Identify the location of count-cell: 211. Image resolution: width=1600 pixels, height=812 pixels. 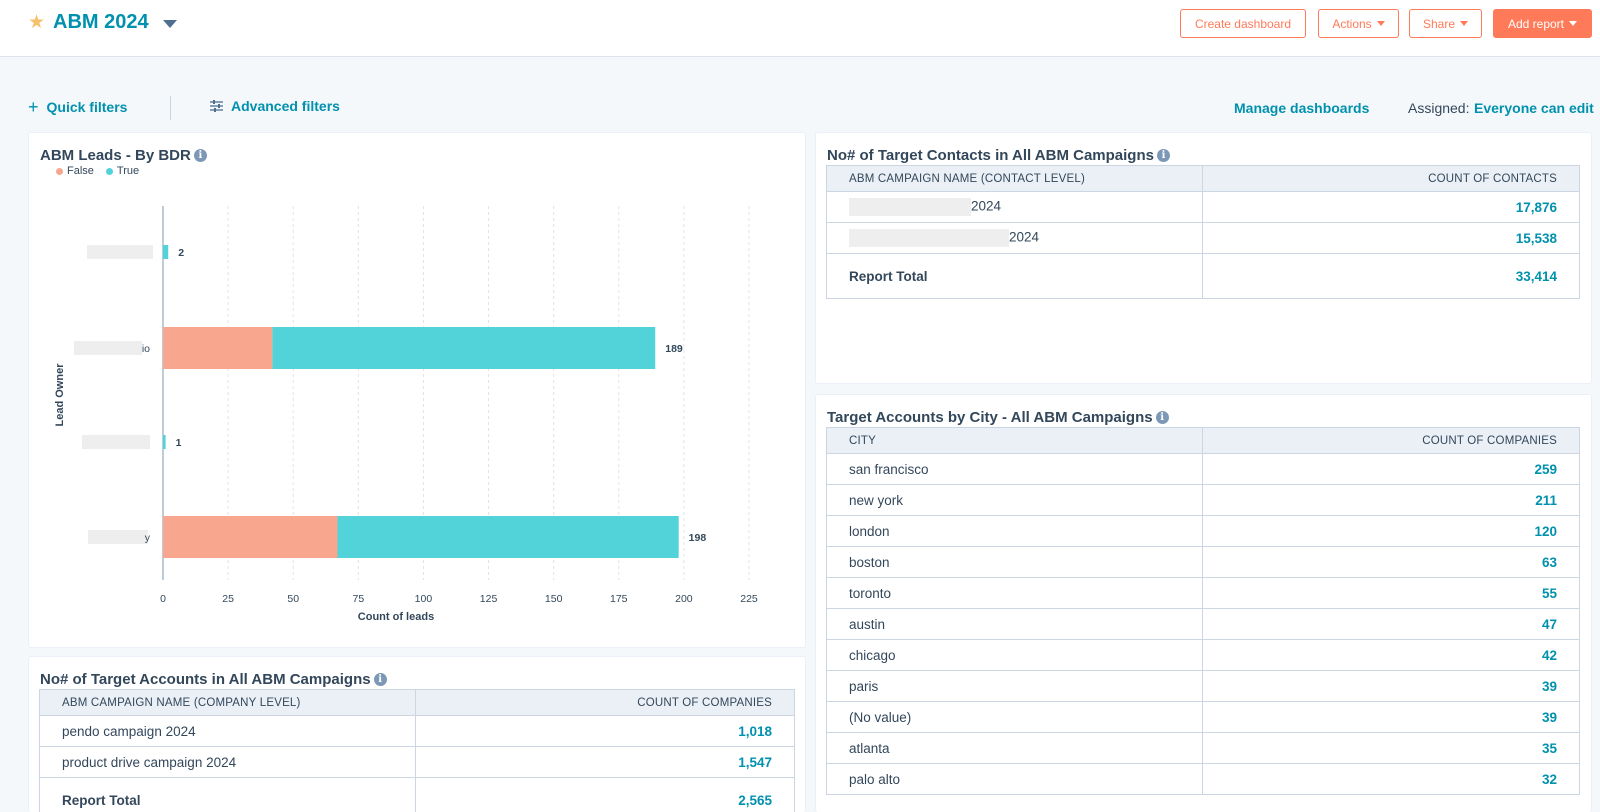
(1391, 500).